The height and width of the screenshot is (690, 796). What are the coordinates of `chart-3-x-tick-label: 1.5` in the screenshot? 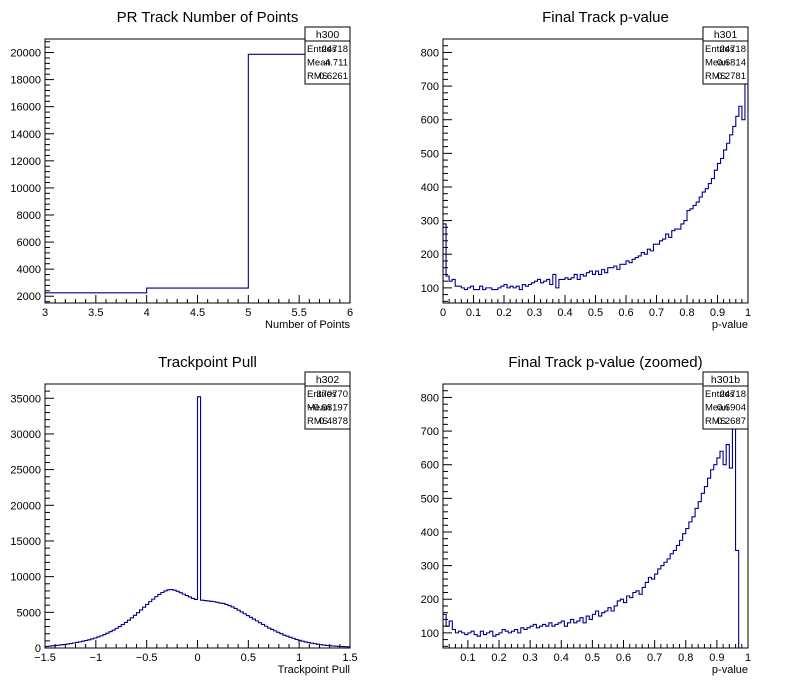 It's located at (349, 658).